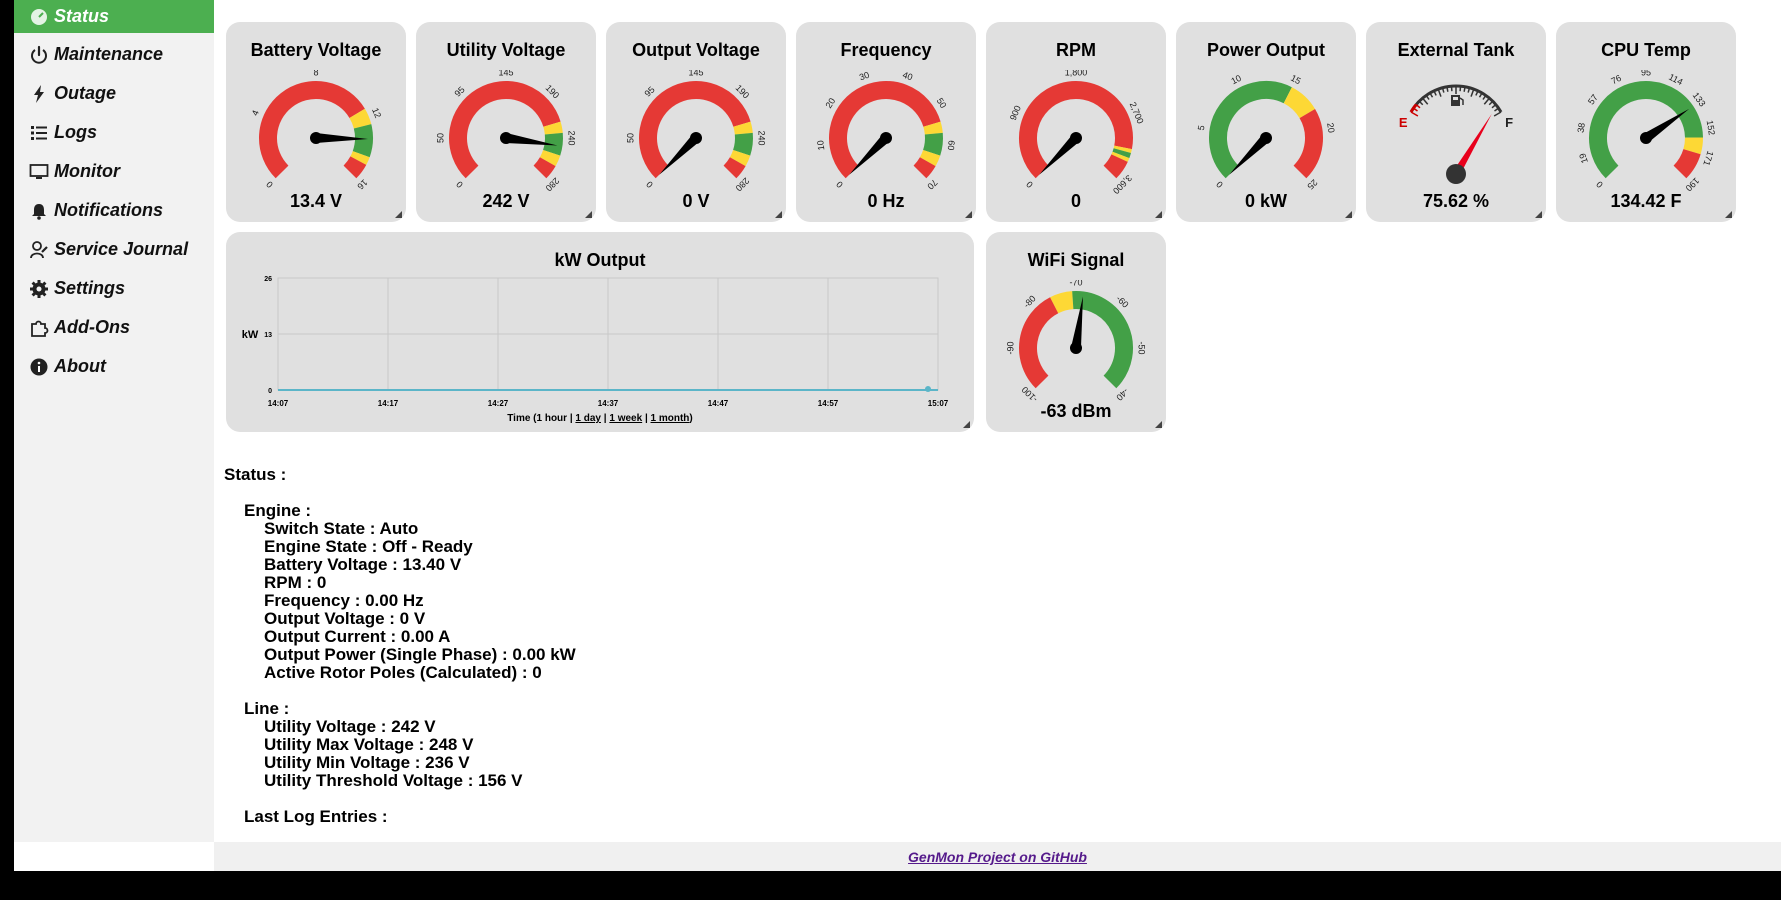 Image resolution: width=1781 pixels, height=900 pixels. I want to click on gauge-value: 75.62 %, so click(1456, 201).